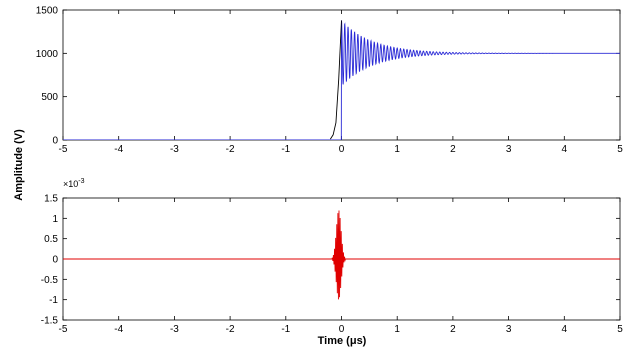  I want to click on top-x-tick-label: -1, so click(285, 149).